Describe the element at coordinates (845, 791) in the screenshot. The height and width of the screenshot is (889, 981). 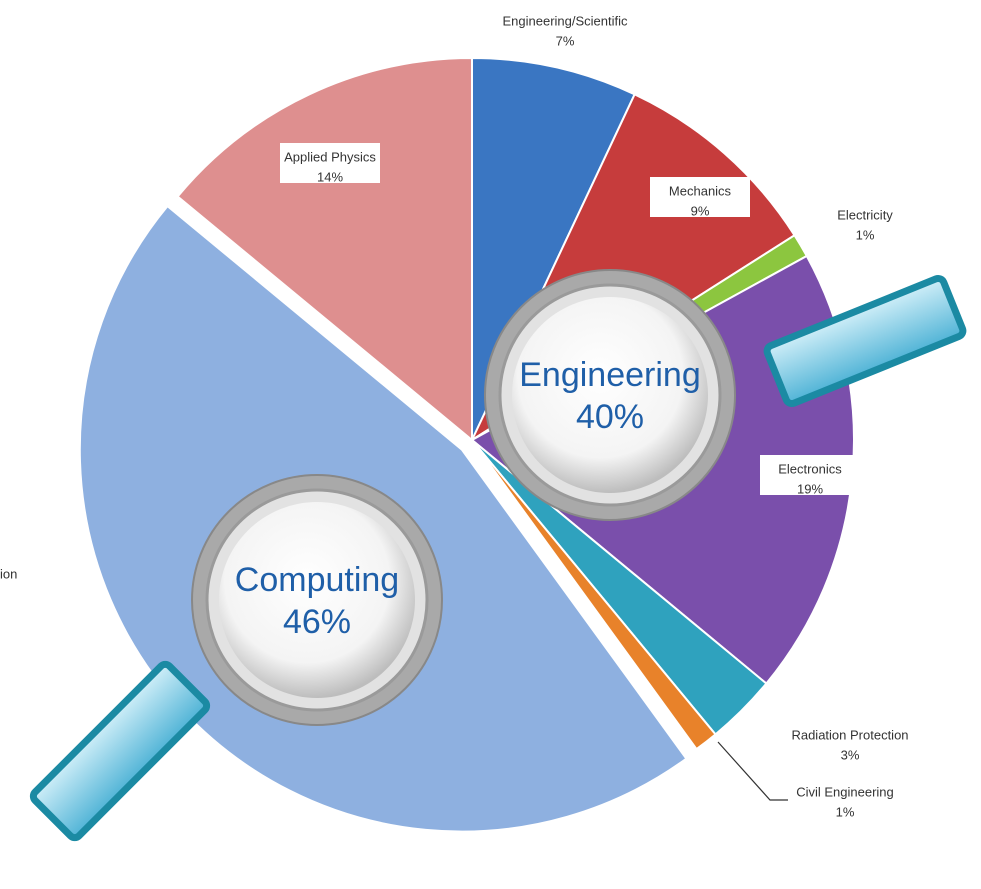
I see `slice-label: Civil Engineering` at that location.